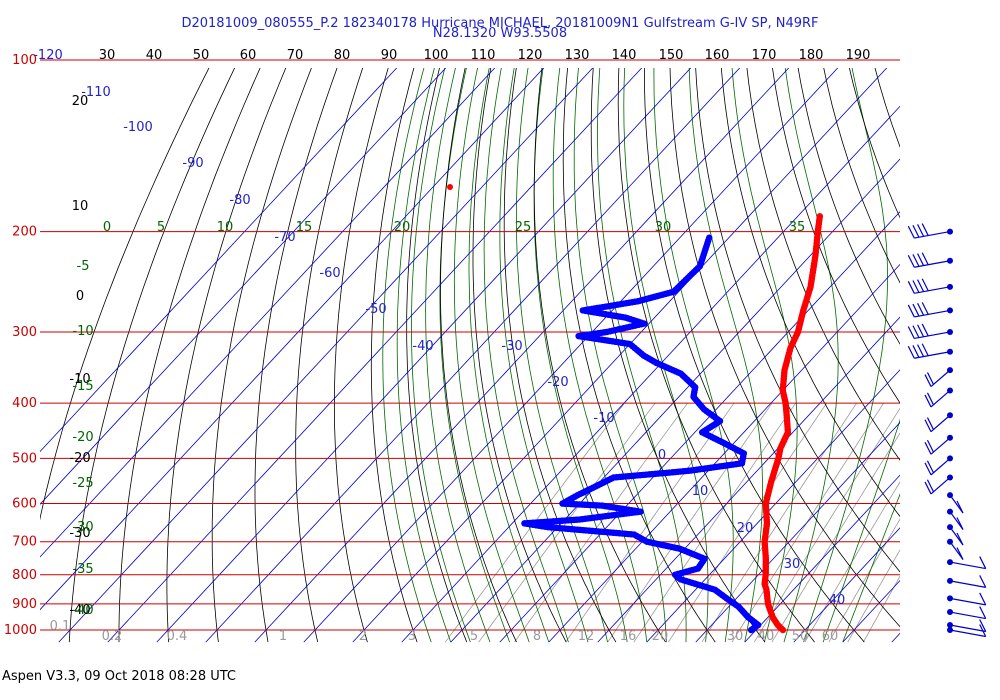  Describe the element at coordinates (24, 232) in the screenshot. I see `pressure-label: 200` at that location.